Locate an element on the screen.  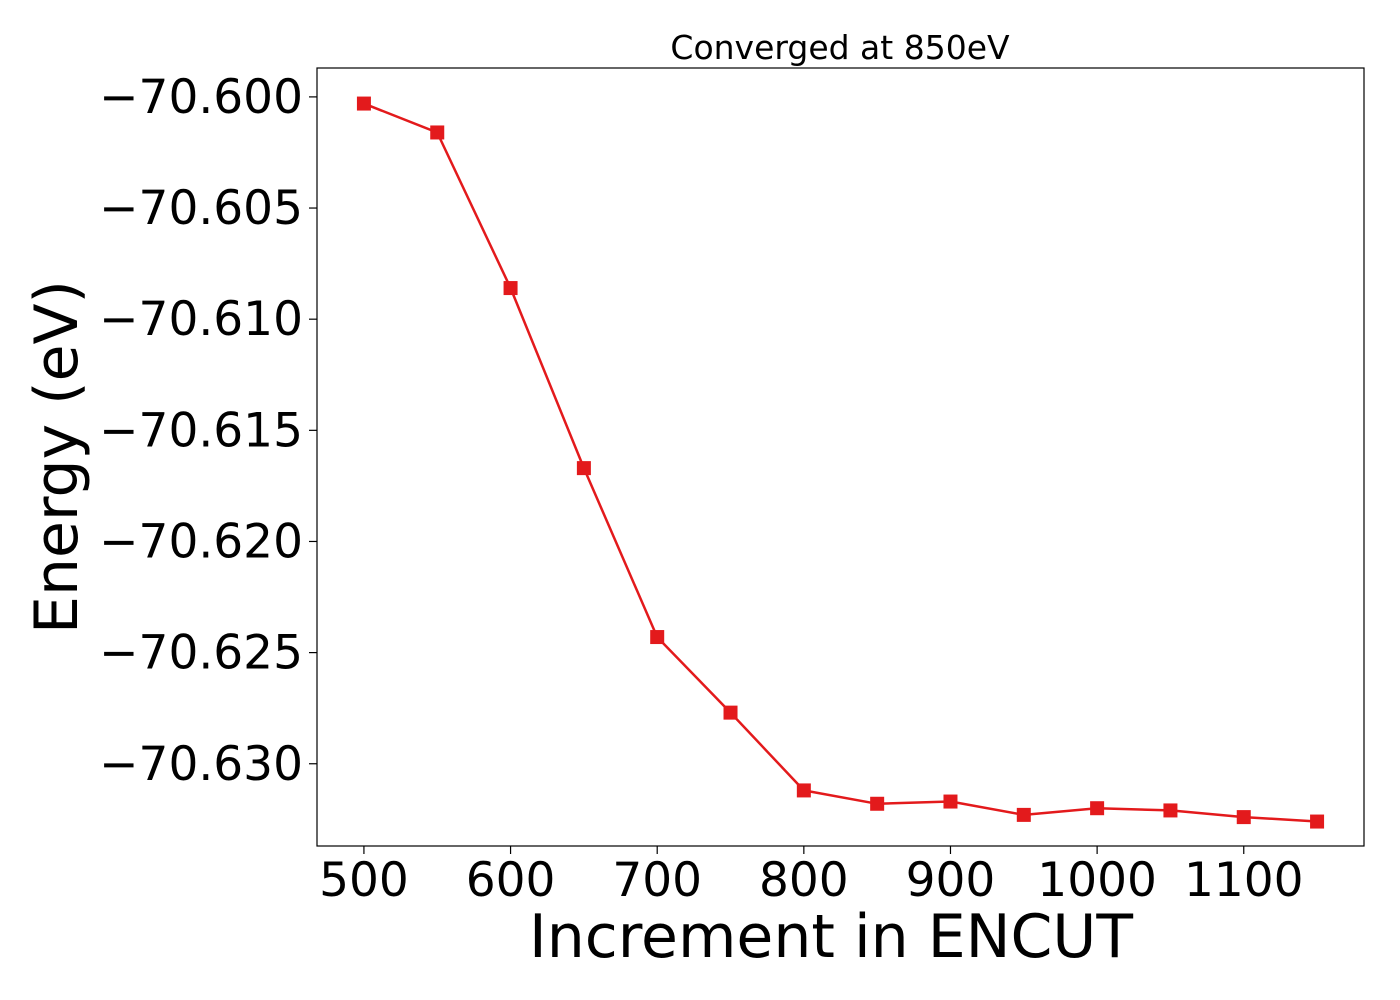
y-tick-label: −70.600 is located at coordinates (201, 97).